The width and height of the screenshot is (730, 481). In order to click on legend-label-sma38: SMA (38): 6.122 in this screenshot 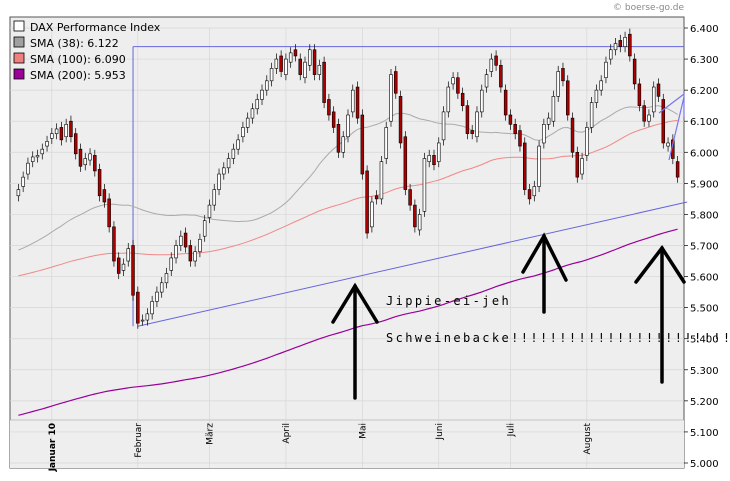, I will do `click(74, 43)`.